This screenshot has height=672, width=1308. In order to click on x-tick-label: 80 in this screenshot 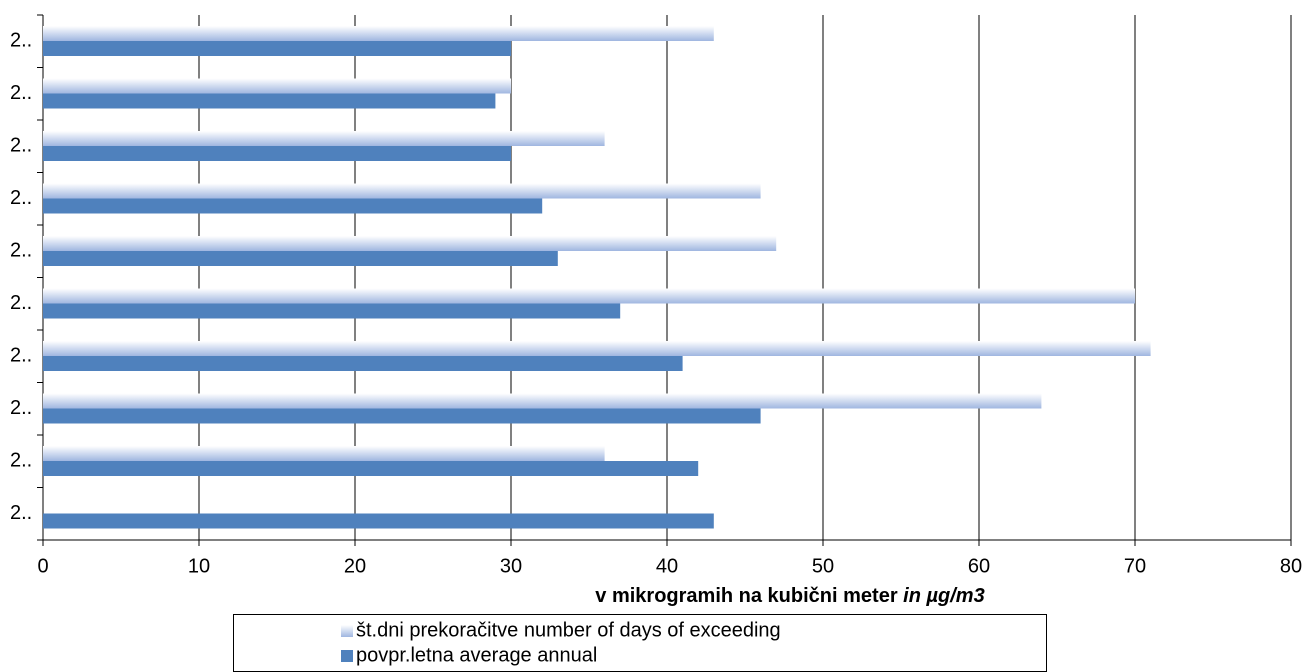, I will do `click(1291, 566)`.